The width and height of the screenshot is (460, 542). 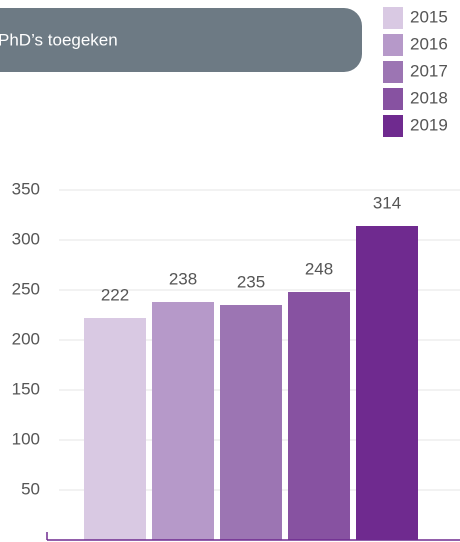 I want to click on value-label: 222, so click(x=115, y=294).